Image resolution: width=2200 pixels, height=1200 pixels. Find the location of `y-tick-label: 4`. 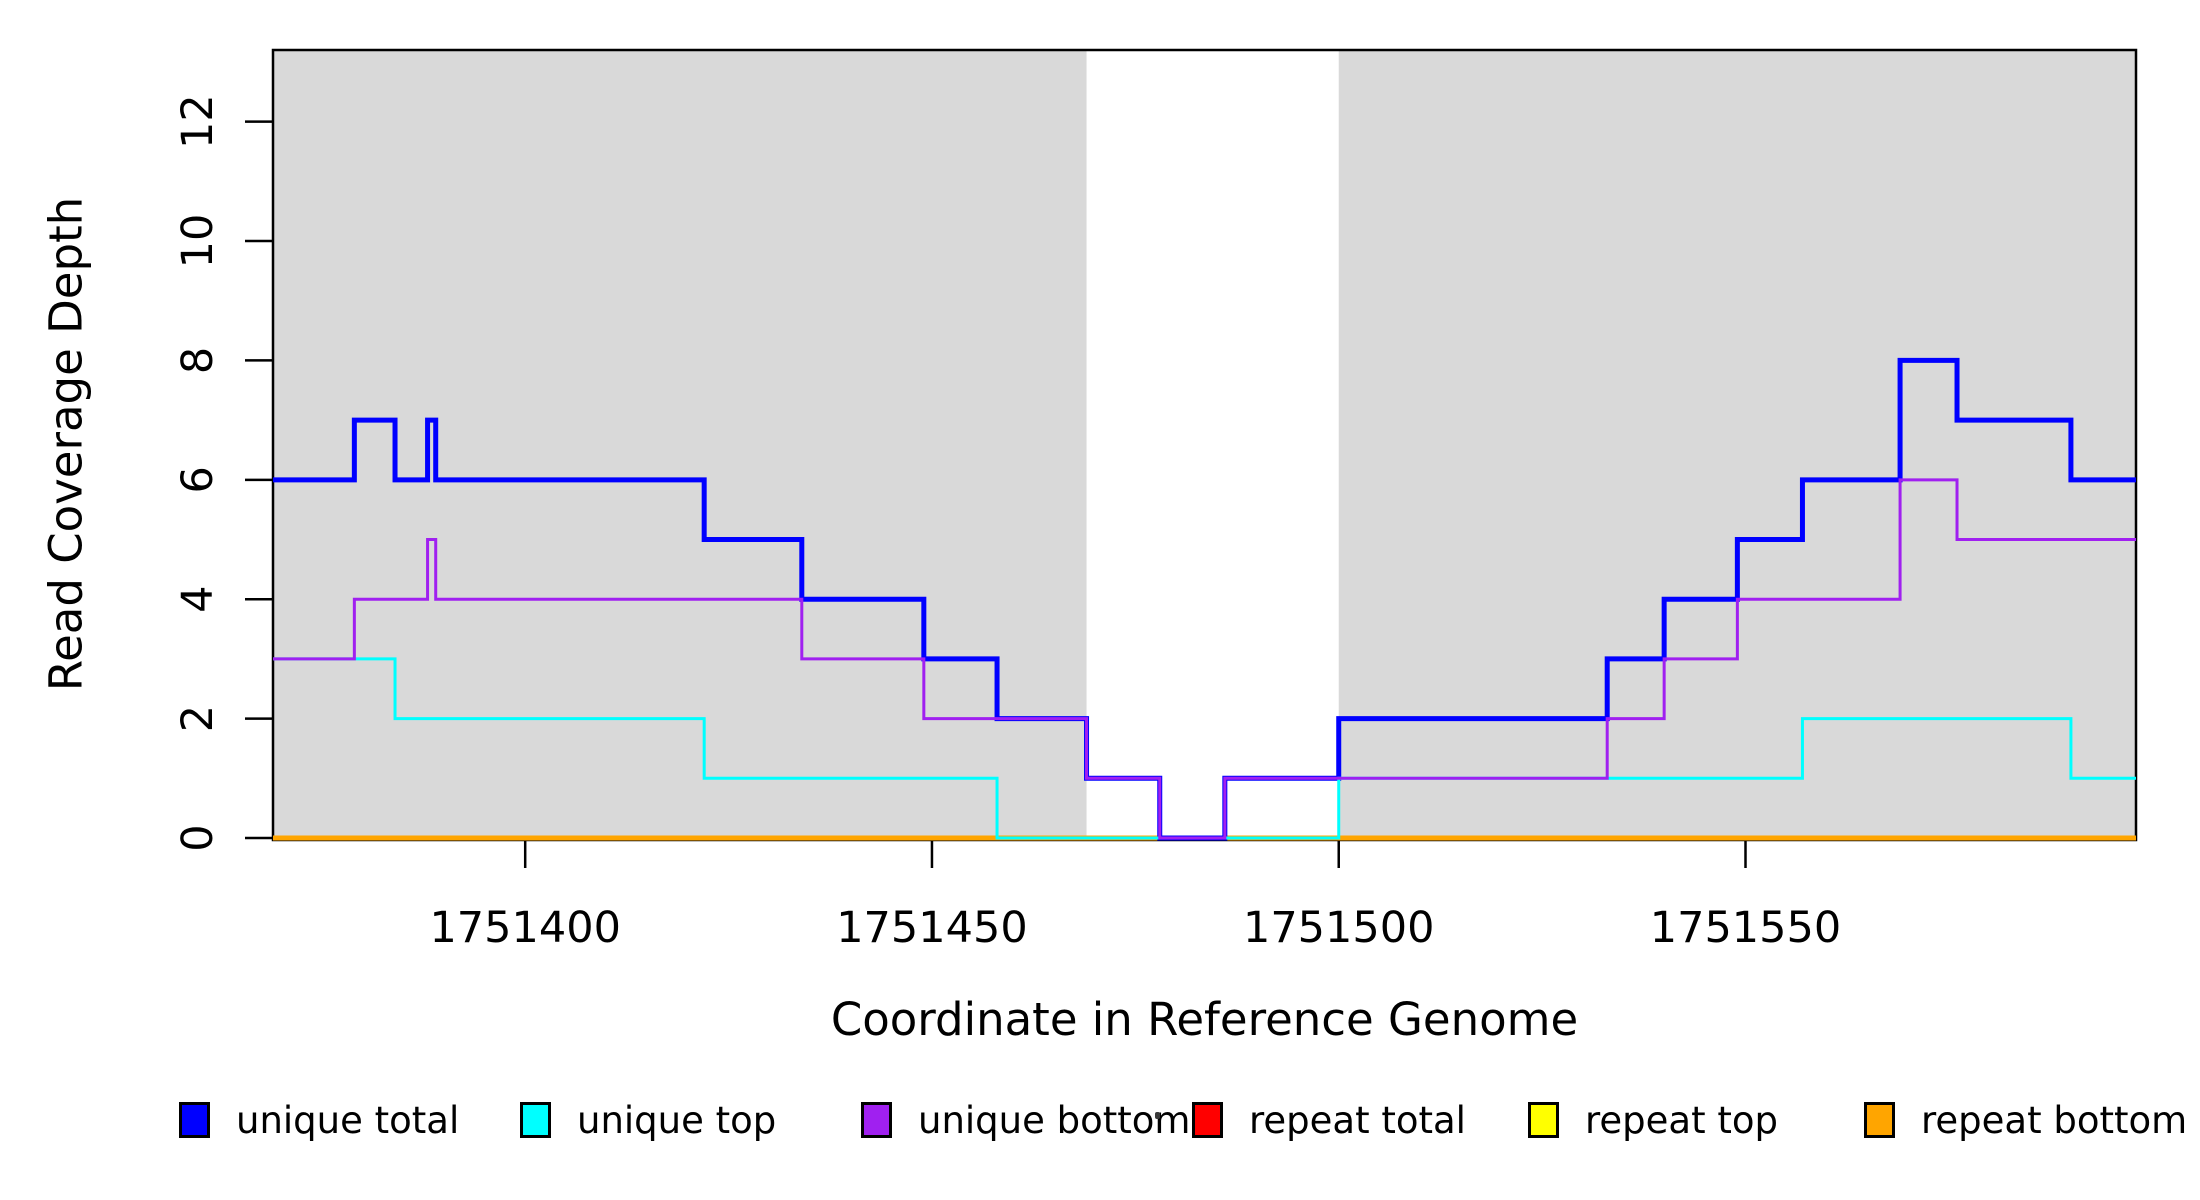

y-tick-label: 4 is located at coordinates (198, 599).